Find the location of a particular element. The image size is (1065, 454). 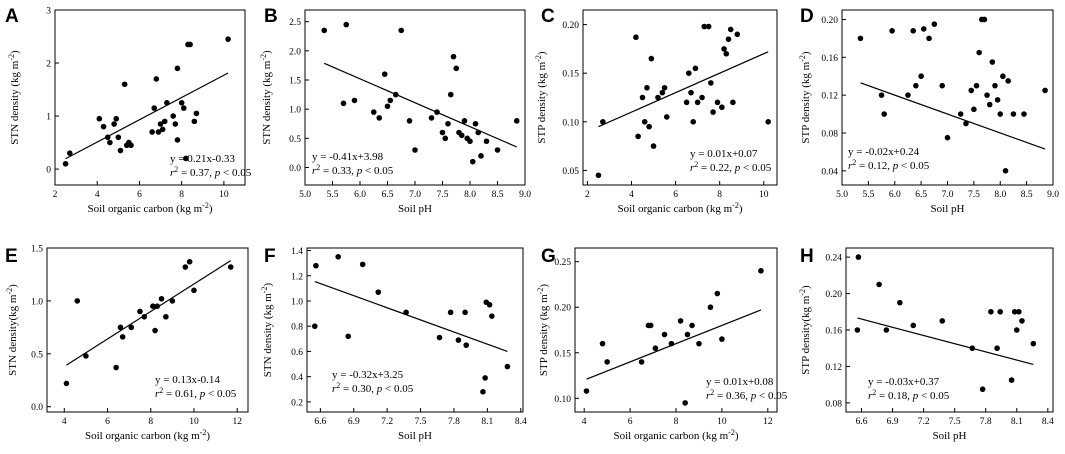

y-tick-label: 0.12 is located at coordinates (829, 97).